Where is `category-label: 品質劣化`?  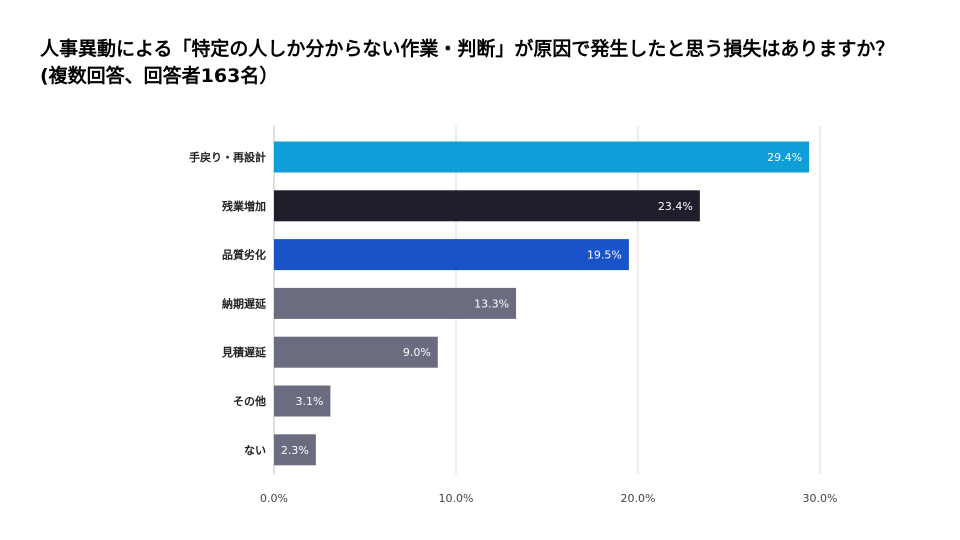 category-label: 品質劣化 is located at coordinates (244, 255).